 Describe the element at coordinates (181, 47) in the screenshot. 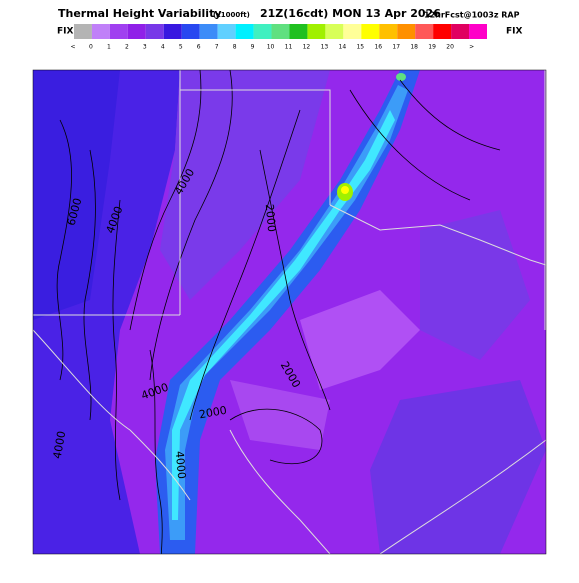

I see `colorbar-label: 5` at that location.